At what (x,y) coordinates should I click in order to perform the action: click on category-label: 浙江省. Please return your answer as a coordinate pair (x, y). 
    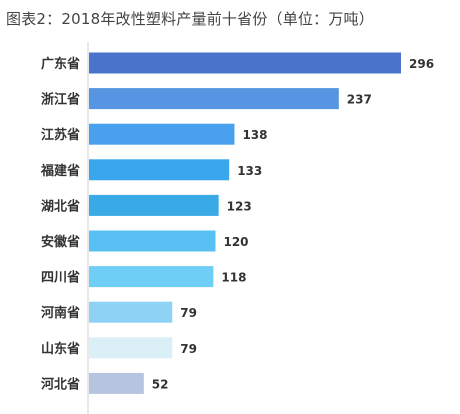
    Looking at the image, I should click on (60, 100).